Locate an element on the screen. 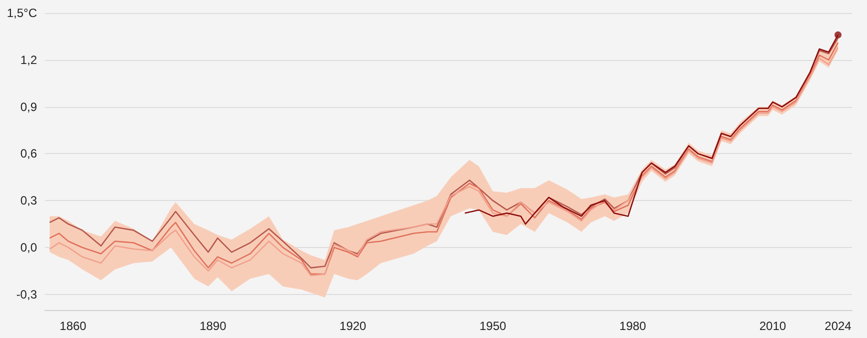  x-tick-label: 1950 is located at coordinates (492, 326).